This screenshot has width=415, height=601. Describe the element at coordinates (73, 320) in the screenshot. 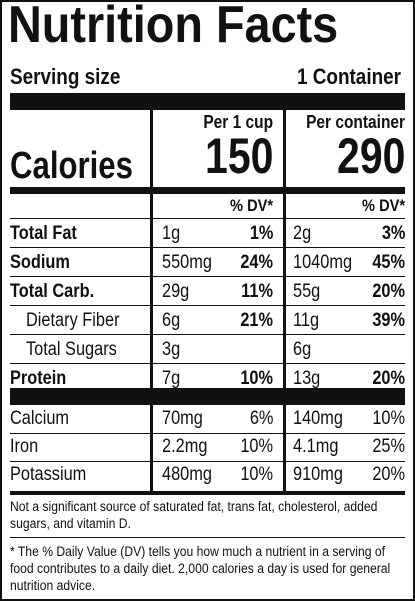

I see `nutrient-name: Dietary Fiber` at that location.